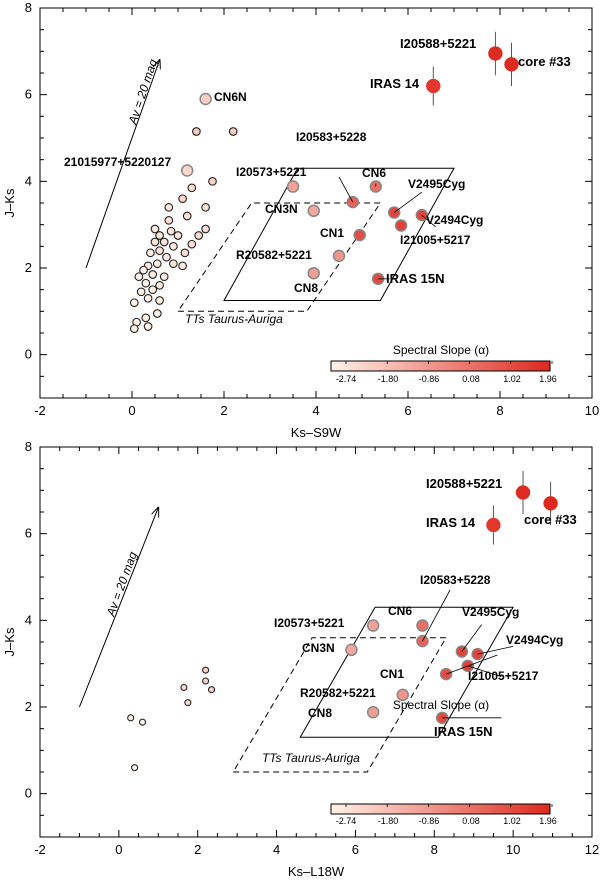 This screenshot has width=600, height=884. Describe the element at coordinates (316, 871) in the screenshot. I see `x-axis-title-ks-l18w: Ks–L18W` at that location.